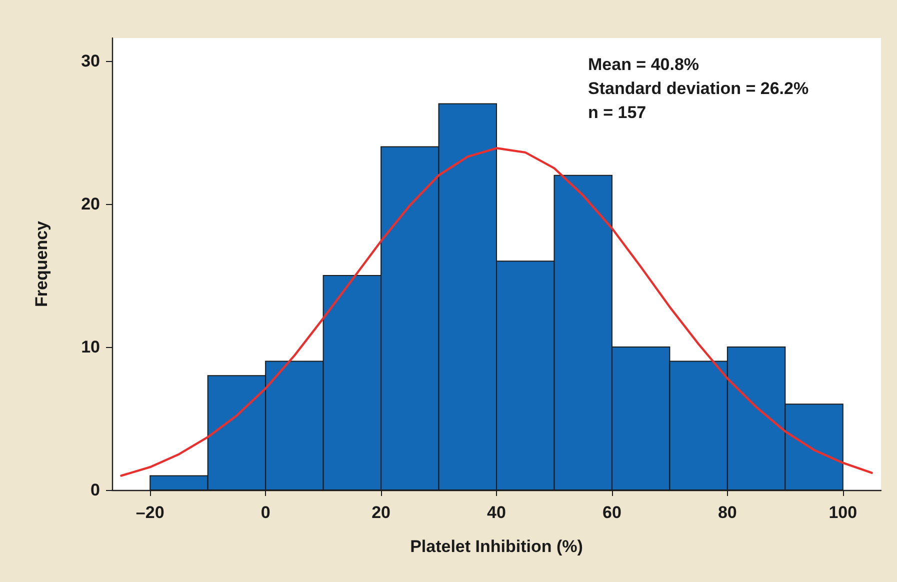  Describe the element at coordinates (381, 512) in the screenshot. I see `x-tick-label: 20` at that location.